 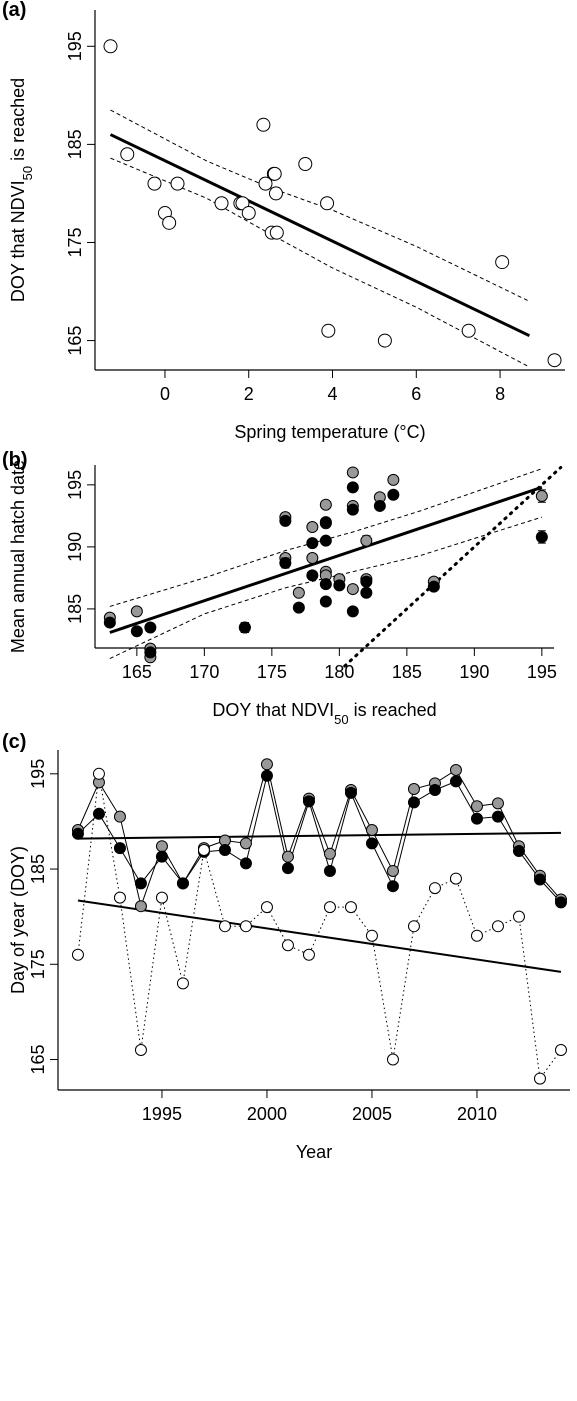 What do you see at coordinates (324, 713) in the screenshot?
I see `x-axis-label: DOY that NDVI50 is reached` at bounding box center [324, 713].